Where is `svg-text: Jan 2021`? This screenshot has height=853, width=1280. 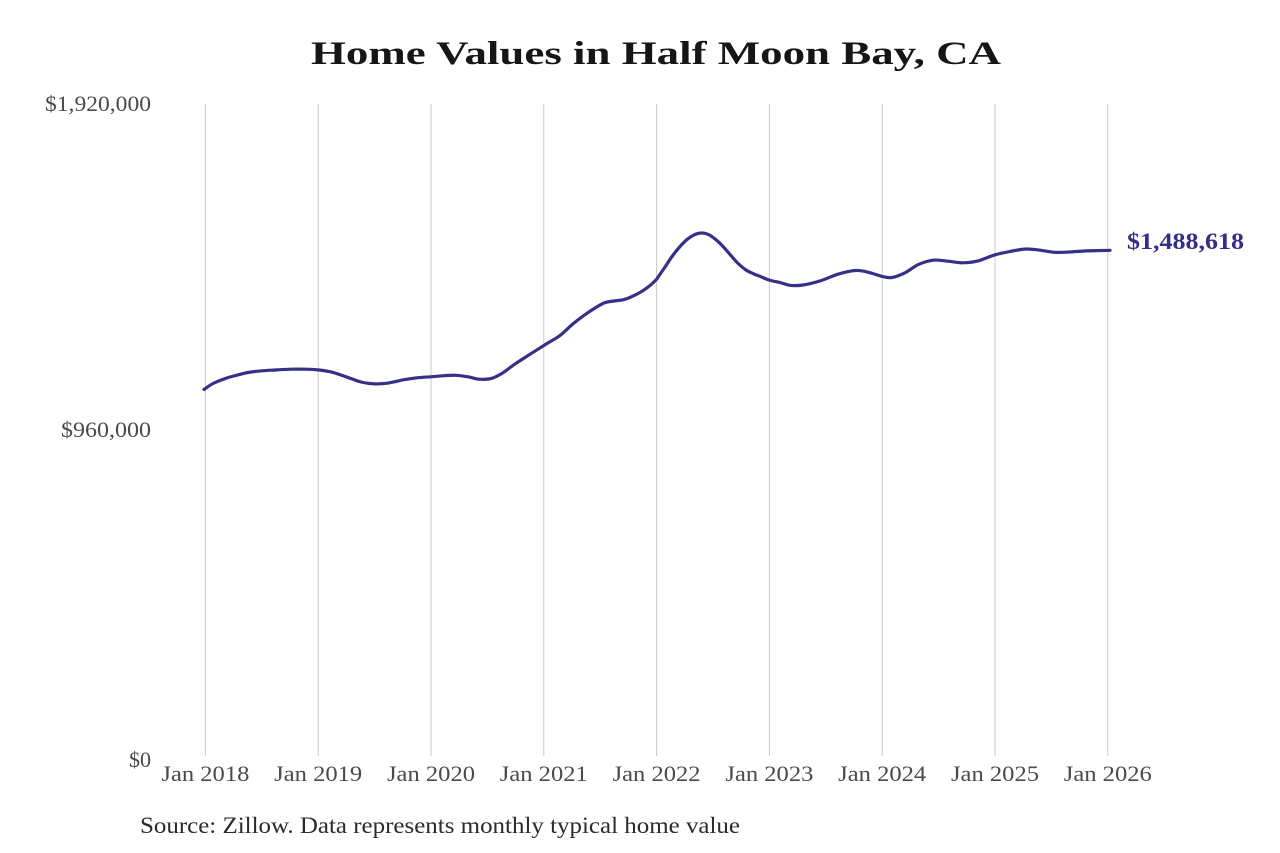
svg-text: Jan 2021 is located at coordinates (544, 773).